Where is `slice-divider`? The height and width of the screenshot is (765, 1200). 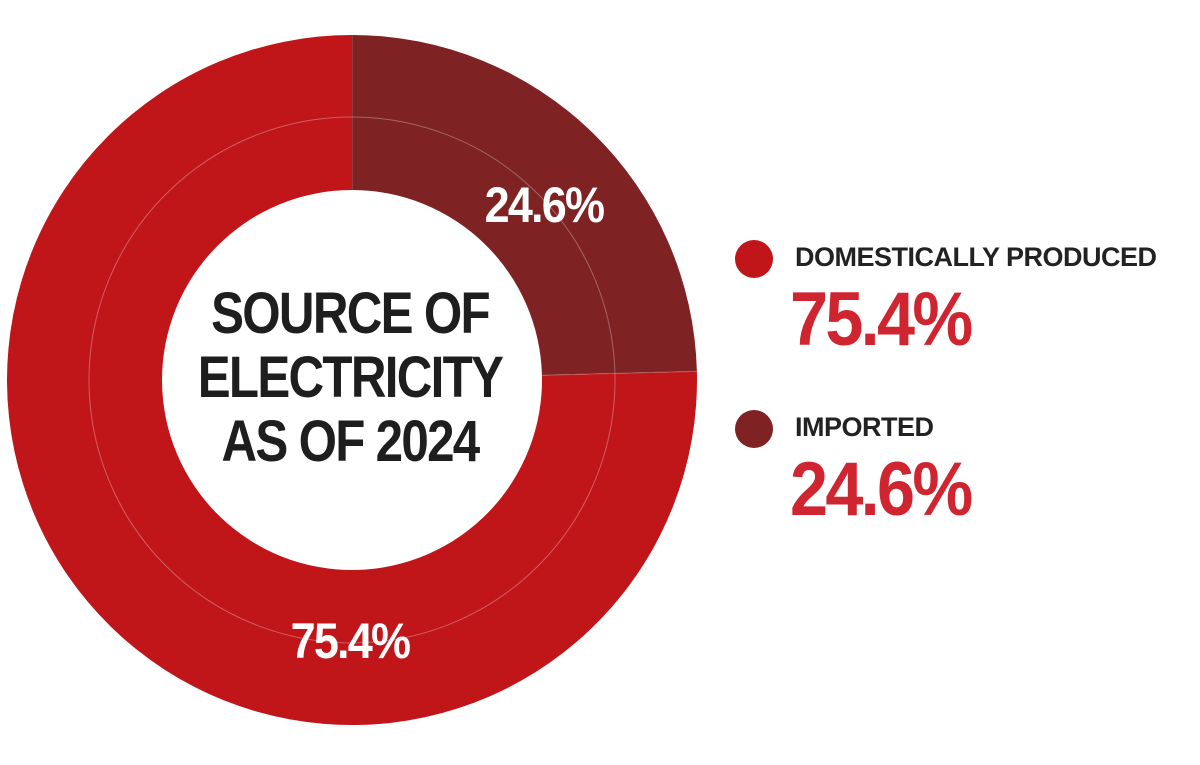 slice-divider is located at coordinates (619, 373).